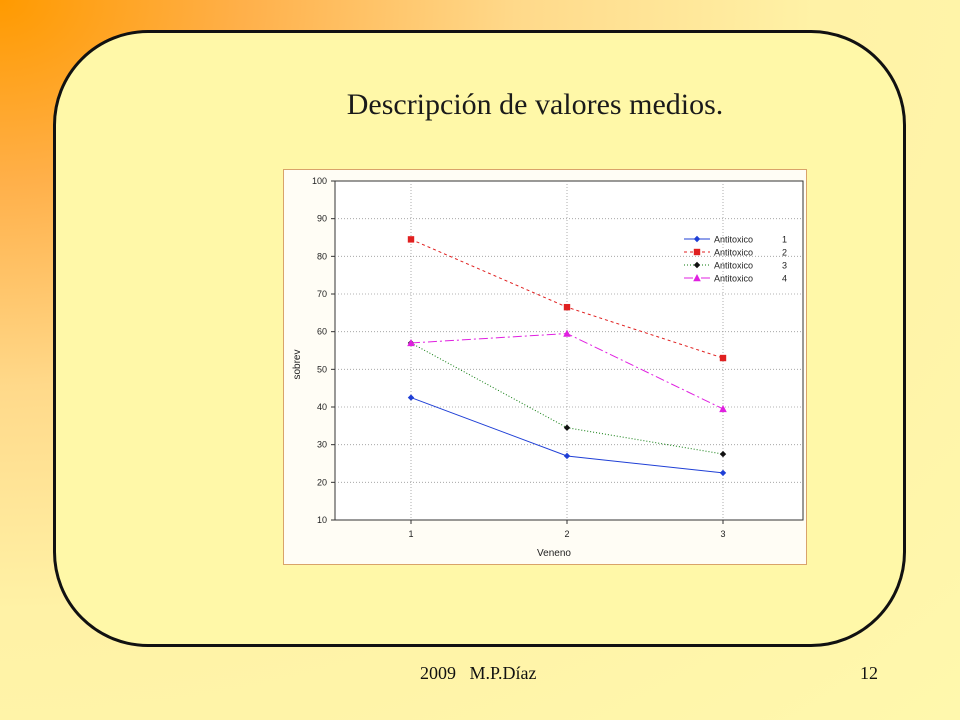  I want to click on x-tick-label: 1, so click(410, 534).